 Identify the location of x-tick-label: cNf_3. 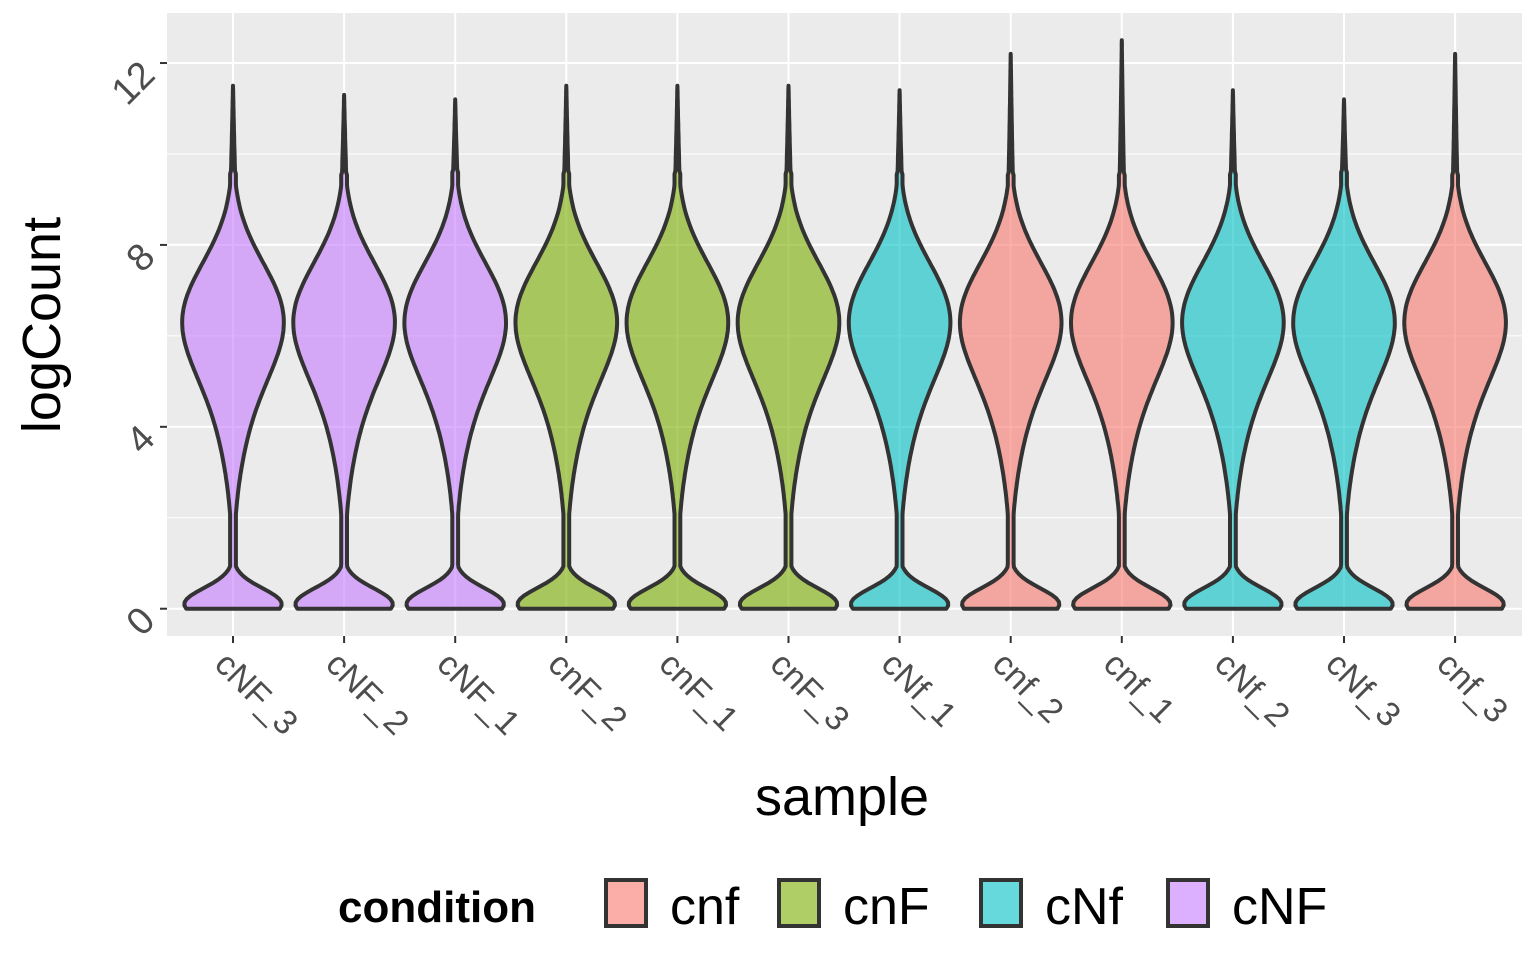
(1363, 690).